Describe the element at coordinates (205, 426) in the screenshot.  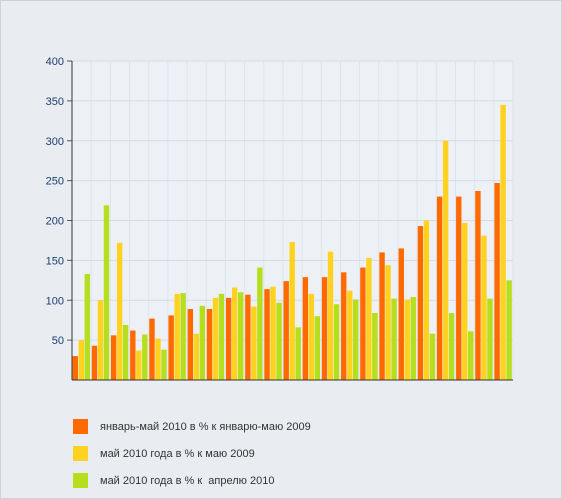
I see `legend-label-series-1: январь-май 2010 в % к январю-маю 2009` at that location.